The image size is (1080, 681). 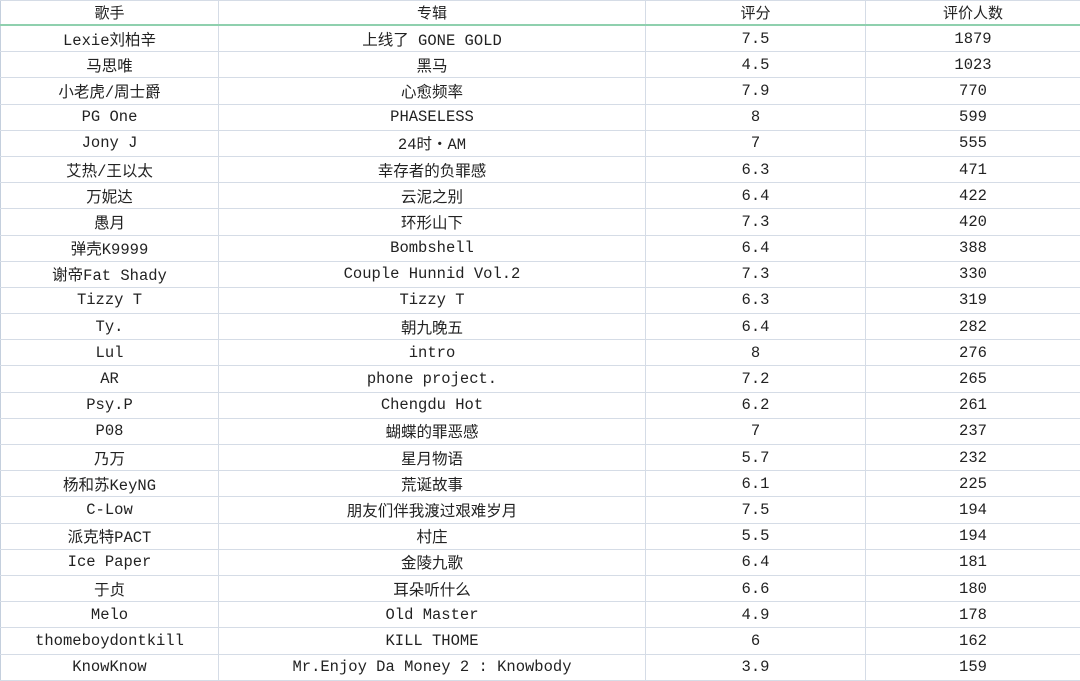 What do you see at coordinates (972, 667) in the screenshot?
I see `cell-review-count: 159` at bounding box center [972, 667].